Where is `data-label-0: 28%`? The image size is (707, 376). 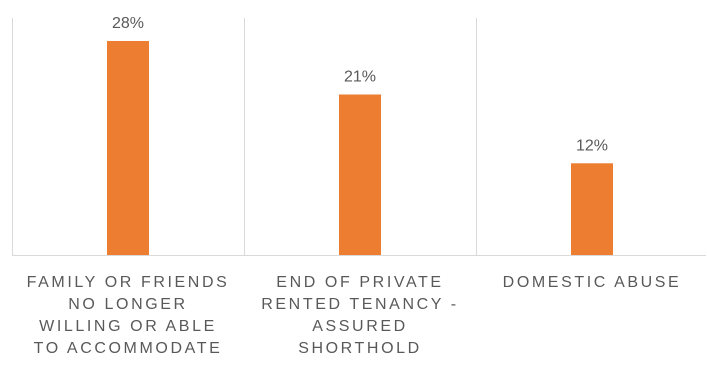 data-label-0: 28% is located at coordinates (128, 23).